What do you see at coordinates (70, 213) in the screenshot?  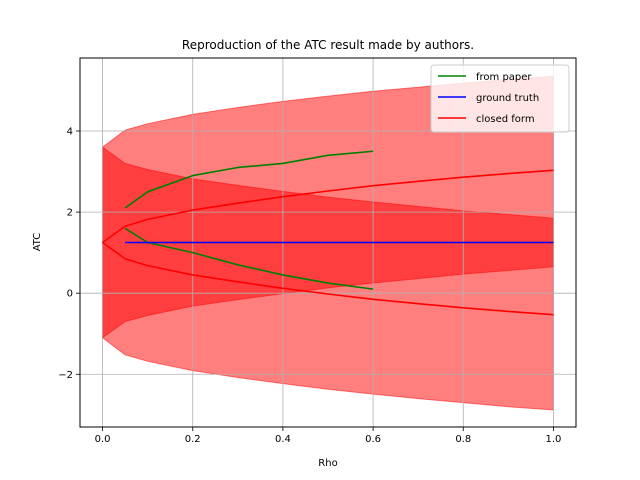 I see `y-tick-label-2: 2` at bounding box center [70, 213].